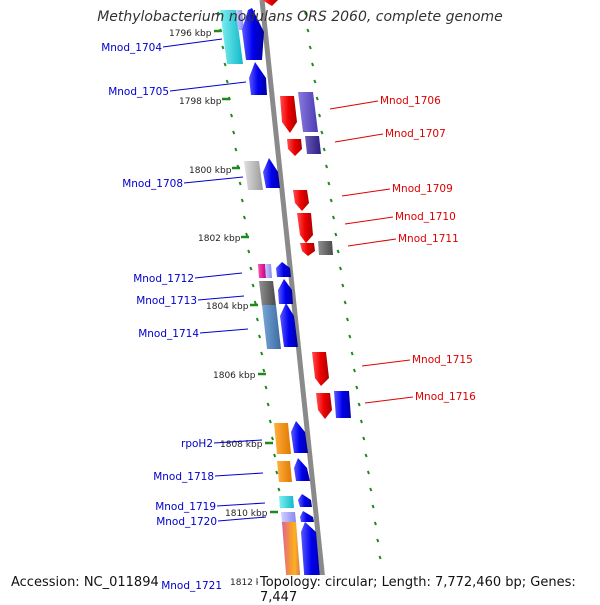 The height and width of the screenshot is (605, 600). I want to click on tick-track-right, so click(343, 285).